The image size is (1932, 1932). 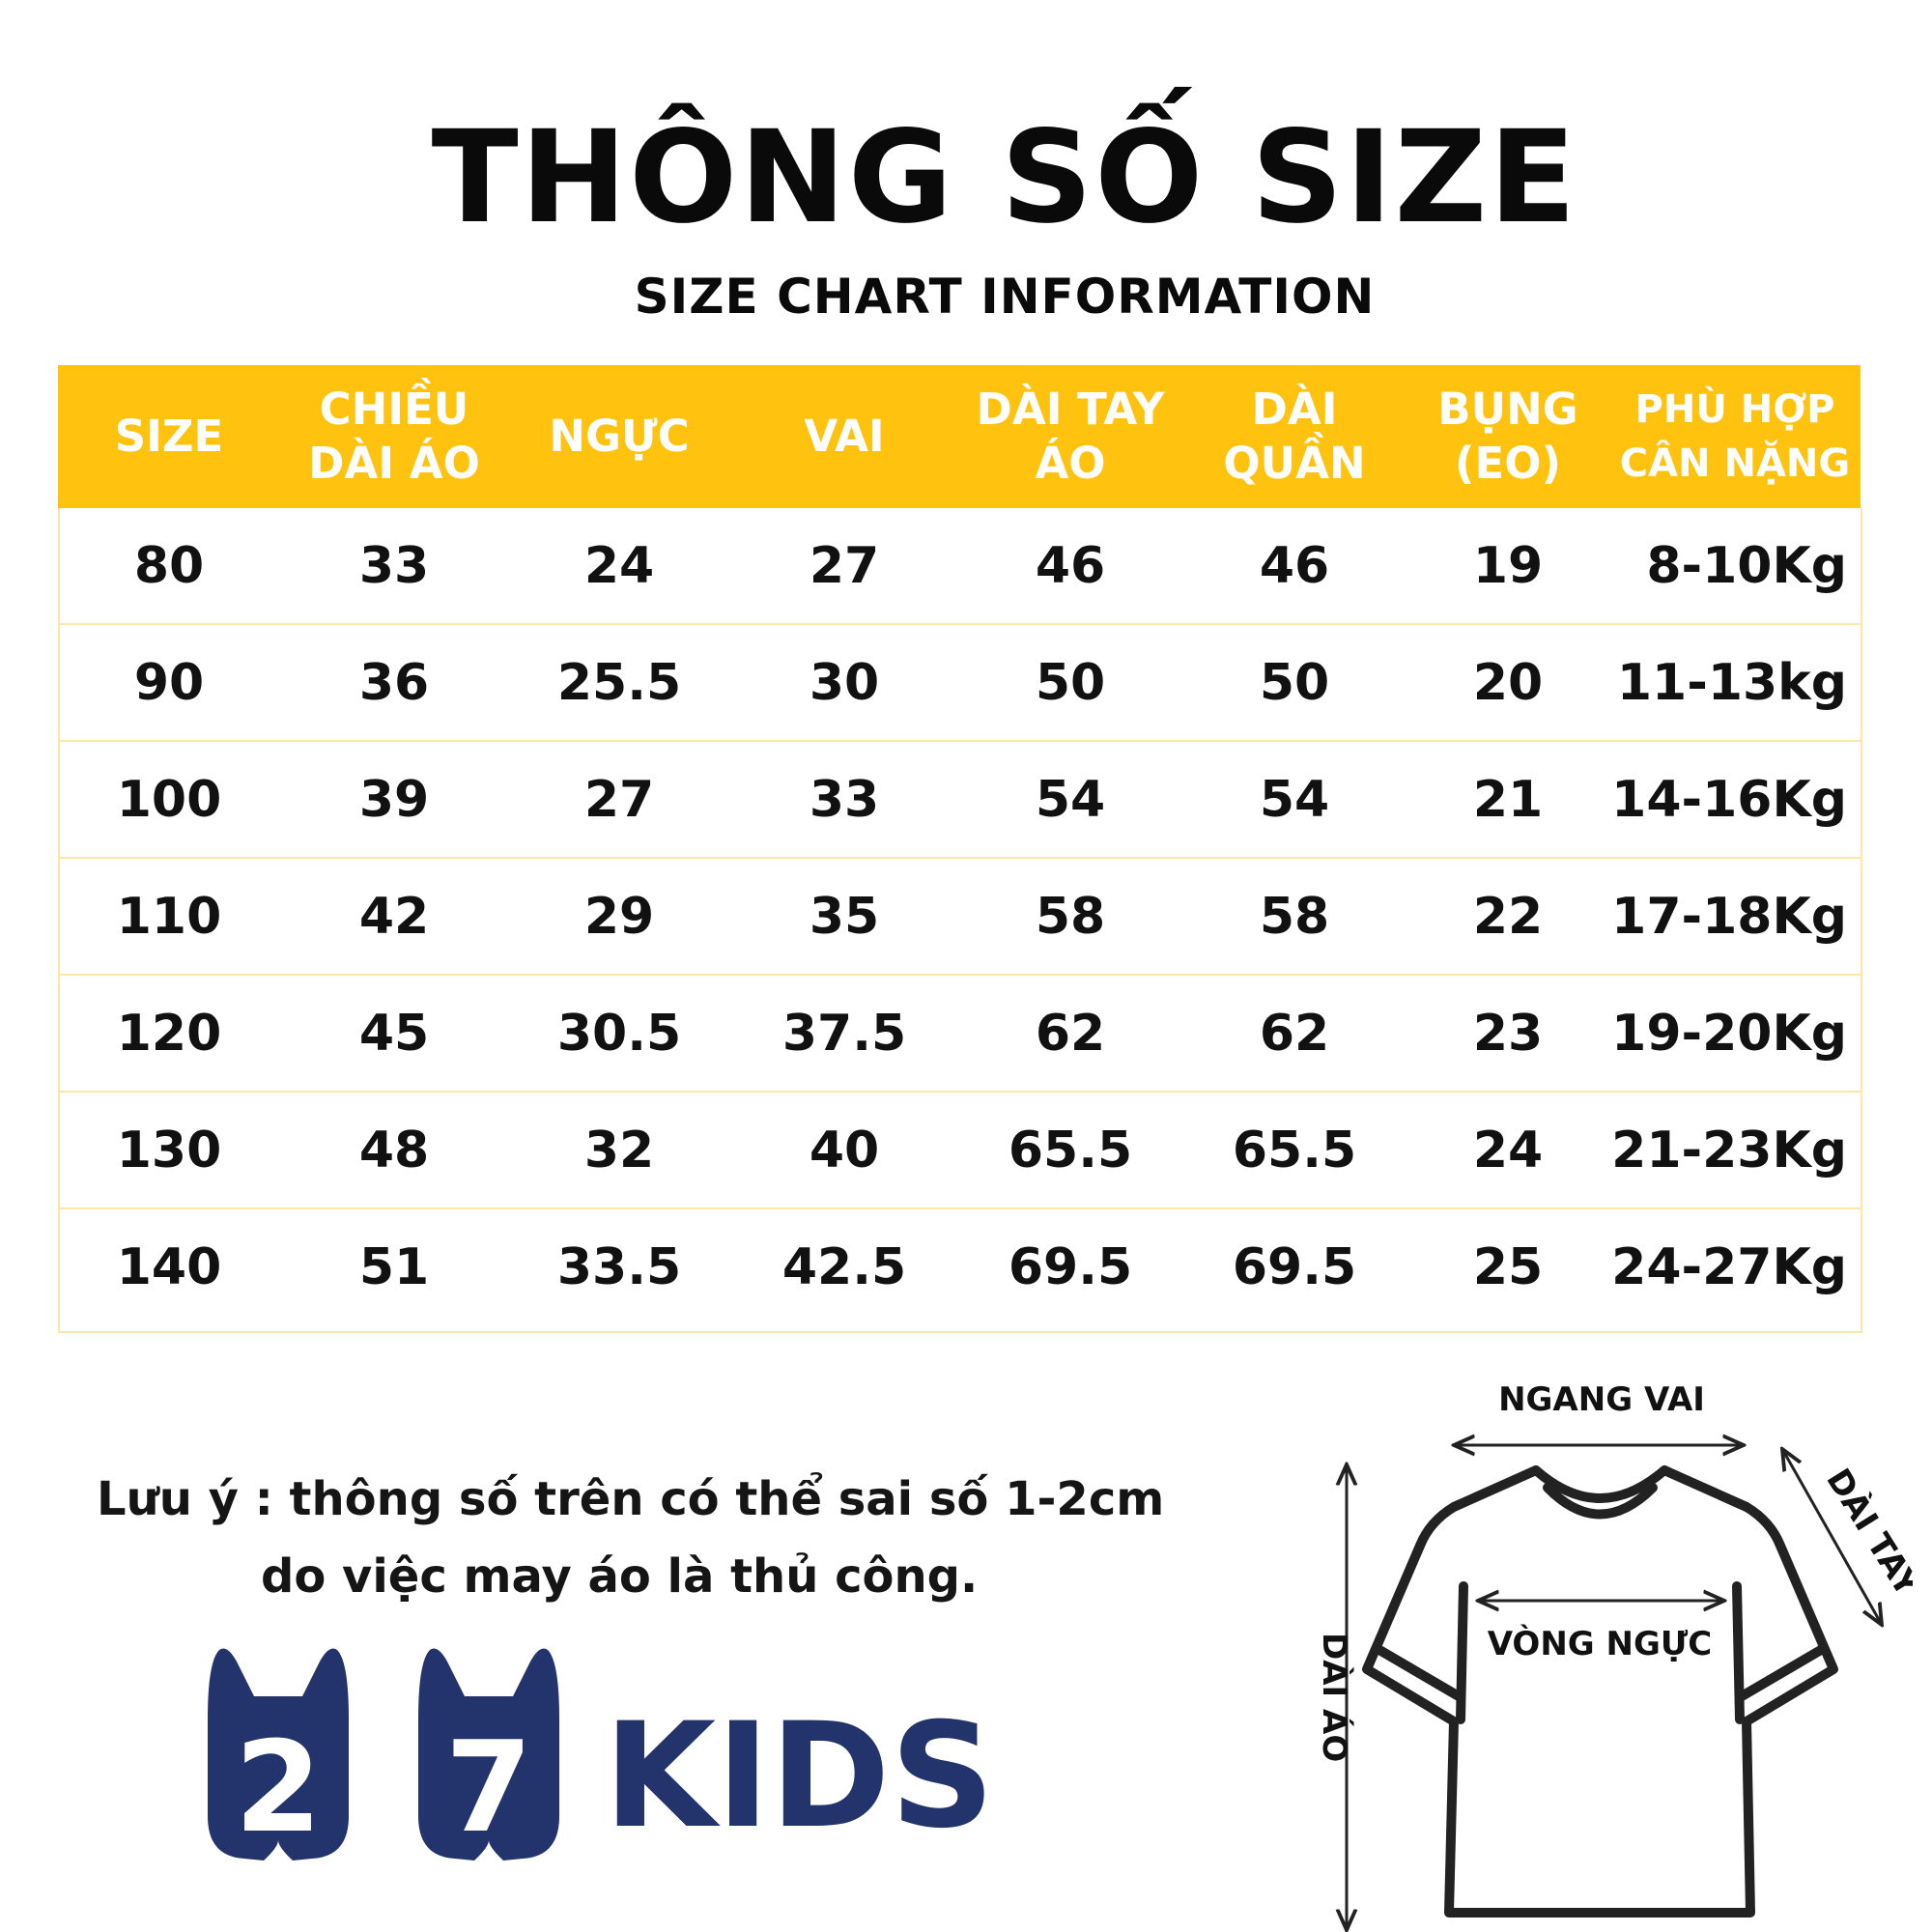 What do you see at coordinates (619, 682) in the screenshot?
I see `table-cell: 25.5` at bounding box center [619, 682].